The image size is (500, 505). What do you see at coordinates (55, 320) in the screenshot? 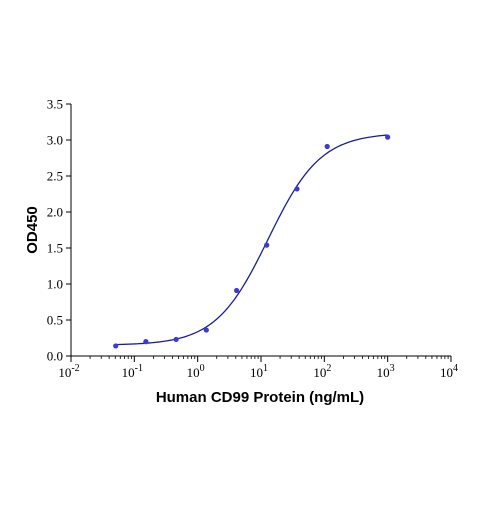
I see `y-tick-label: 0.5` at bounding box center [55, 320].